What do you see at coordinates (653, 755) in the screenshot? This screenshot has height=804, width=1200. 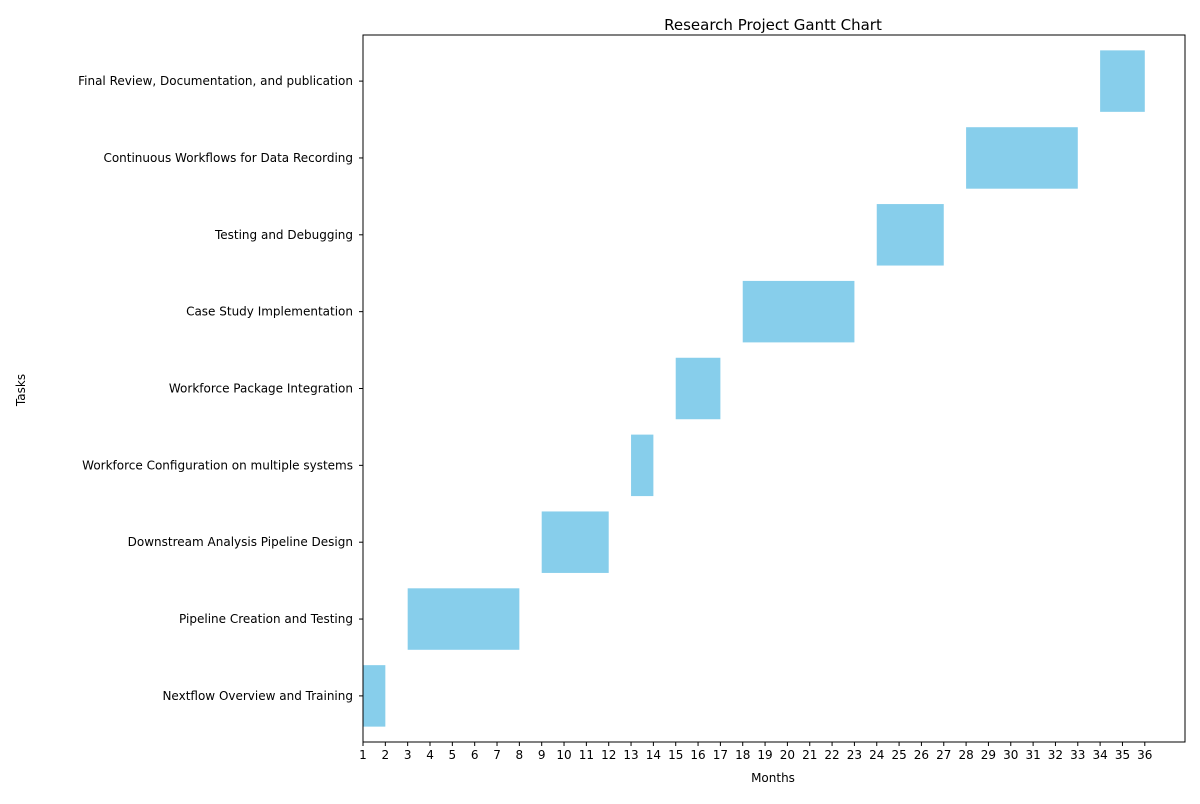 I see `x-tick-label: 14` at bounding box center [653, 755].